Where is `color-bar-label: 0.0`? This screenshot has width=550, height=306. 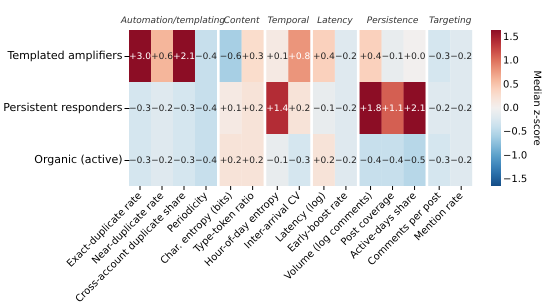 color-bar-label: 0.0 is located at coordinates (510, 108).